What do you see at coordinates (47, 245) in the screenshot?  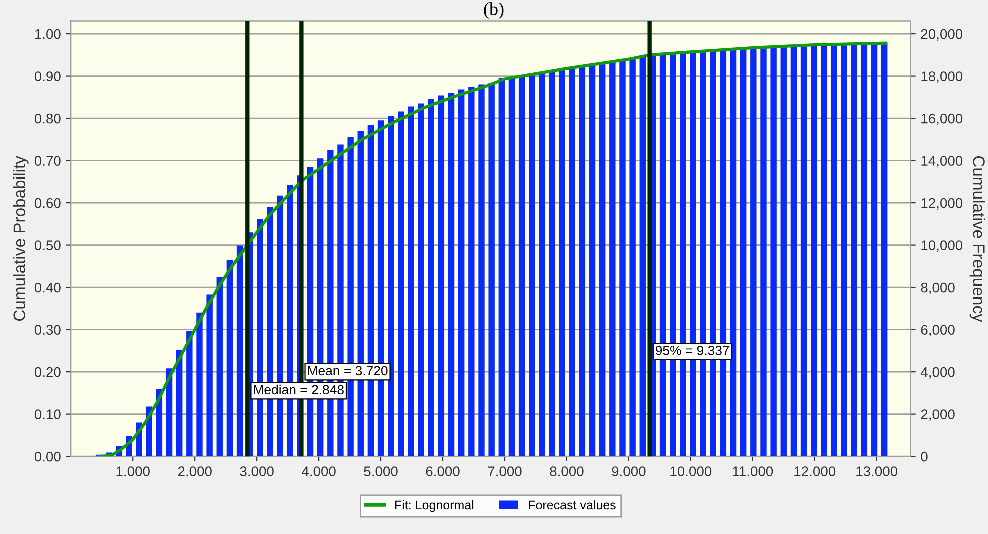 I see `y-tick-label: 0.50` at bounding box center [47, 245].